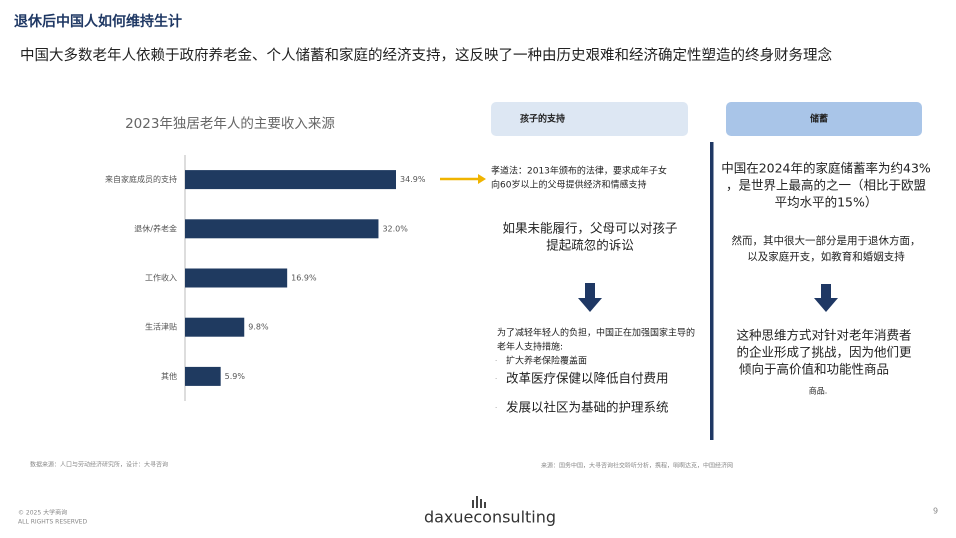 The height and width of the screenshot is (538, 956). What do you see at coordinates (230, 124) in the screenshot?
I see `chart-title: 2023年独居老年人的主要收入来源` at bounding box center [230, 124].